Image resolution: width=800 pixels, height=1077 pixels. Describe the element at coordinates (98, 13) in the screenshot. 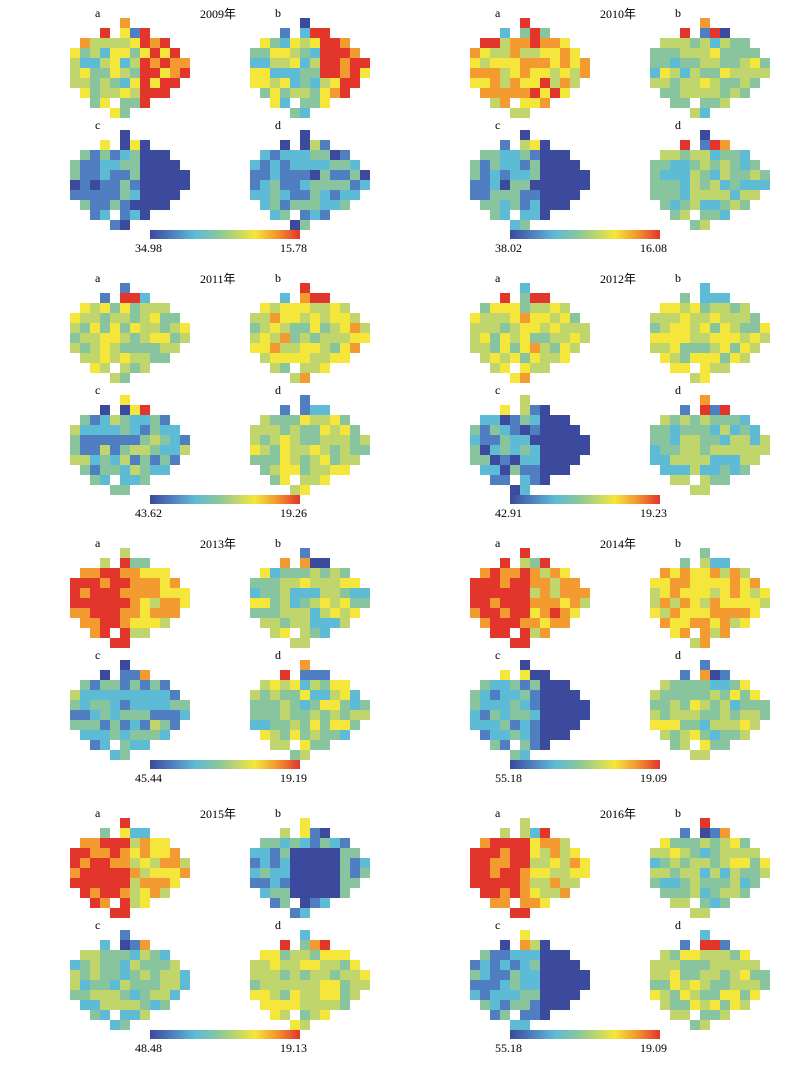

I see `panel-label: a` at that location.